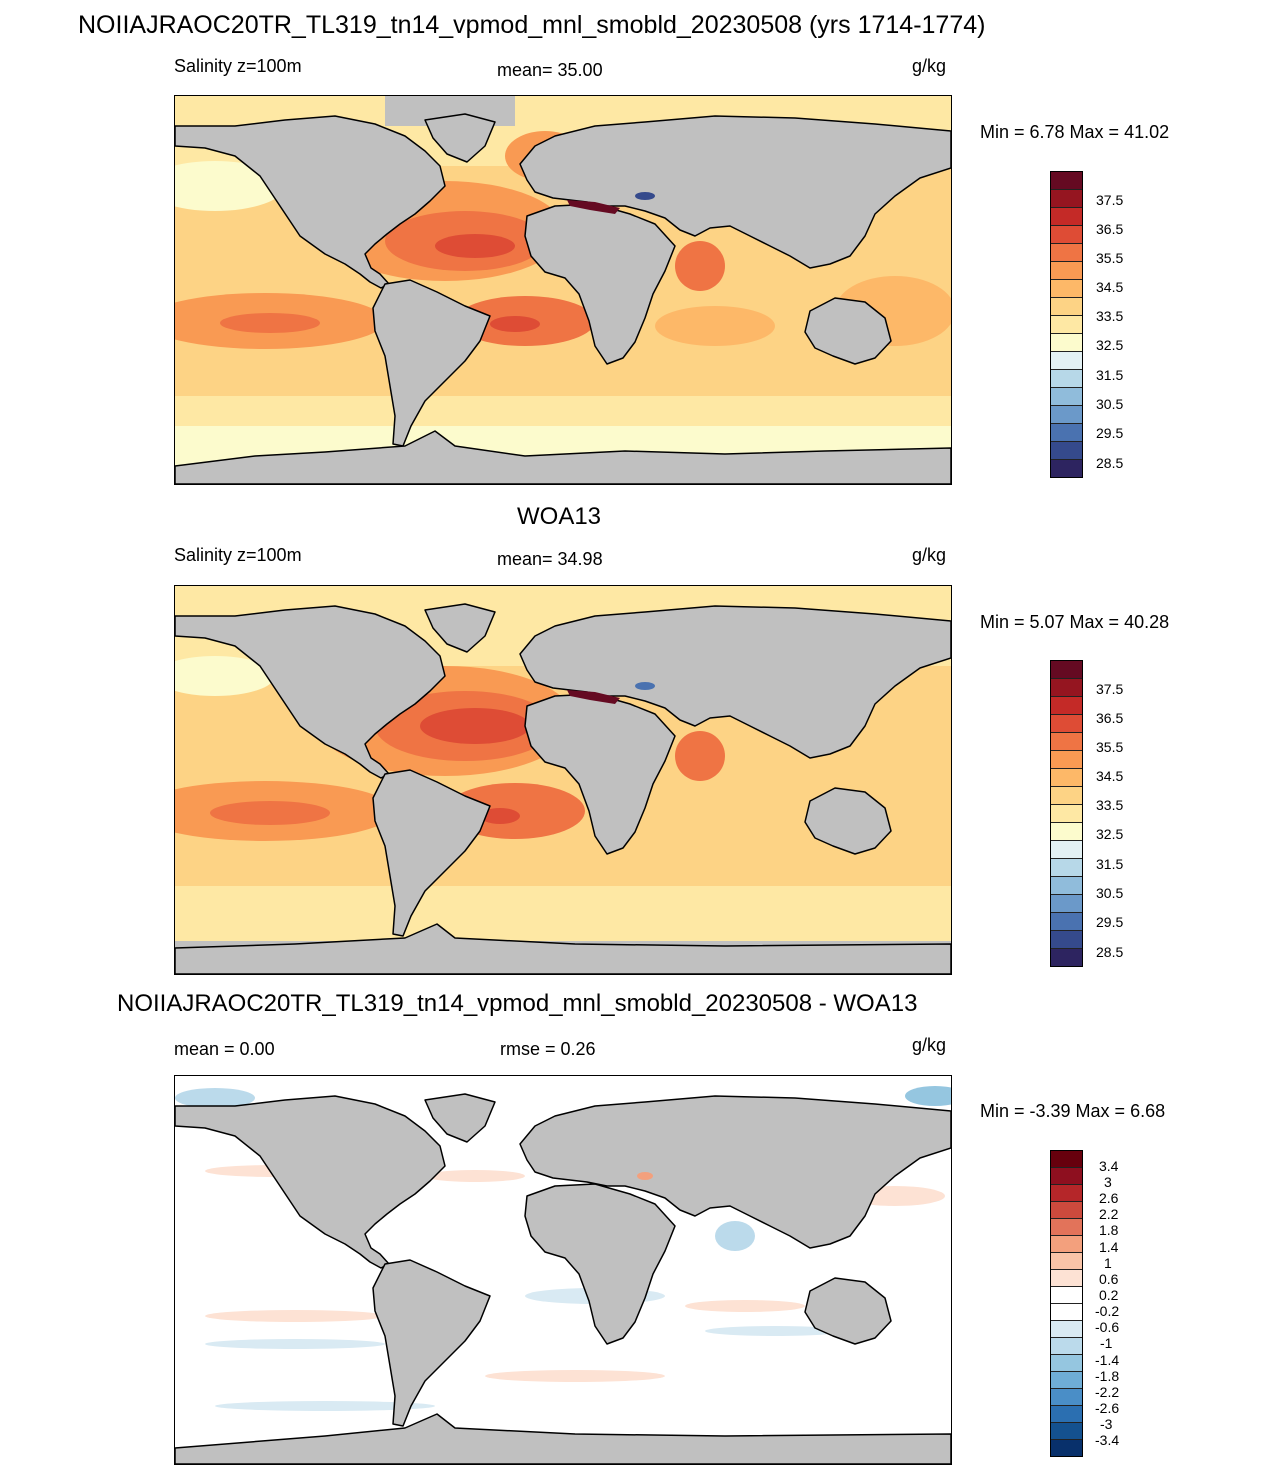 This screenshot has width=1285, height=1470. What do you see at coordinates (1110, 316) in the screenshot?
I see `panel1-colorbar-tick: 33.5` at bounding box center [1110, 316].